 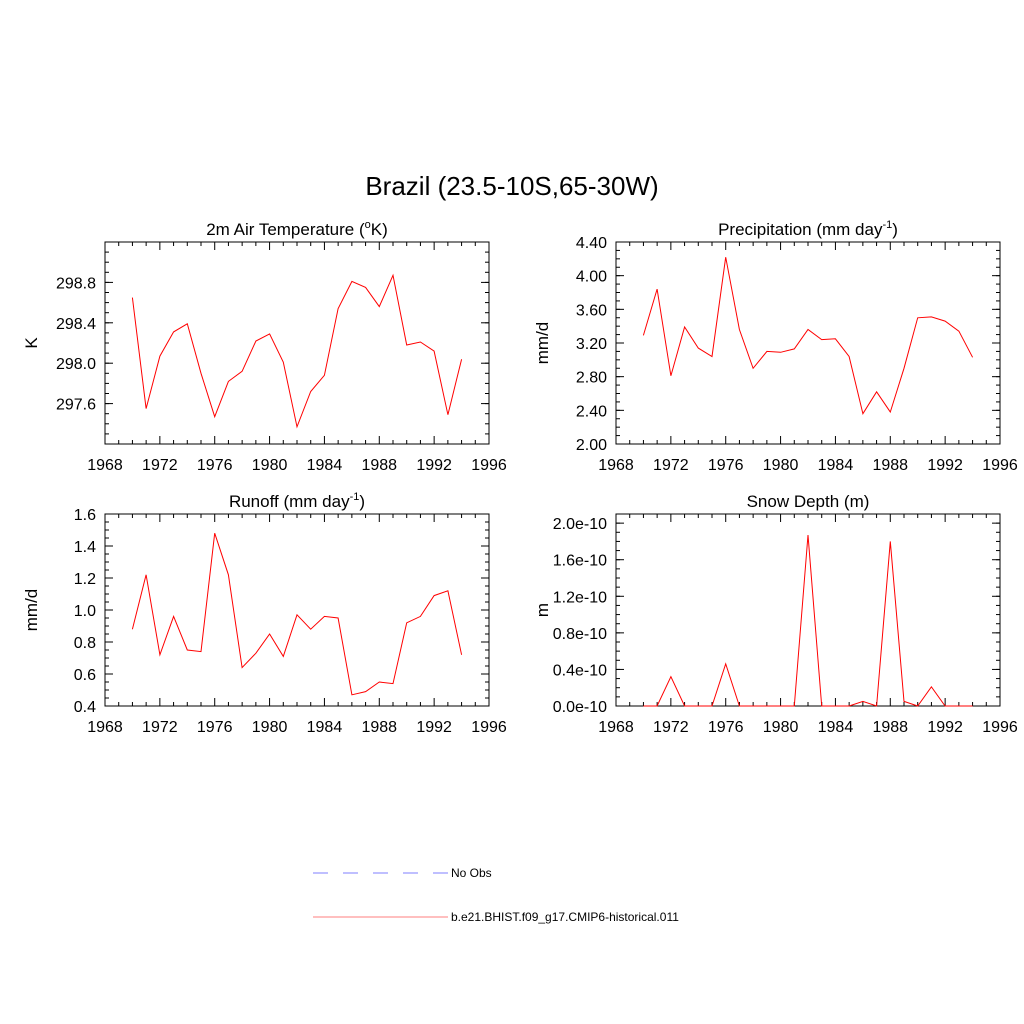 I want to click on panel-title: Runoff (mm day-1), so click(x=297, y=501).